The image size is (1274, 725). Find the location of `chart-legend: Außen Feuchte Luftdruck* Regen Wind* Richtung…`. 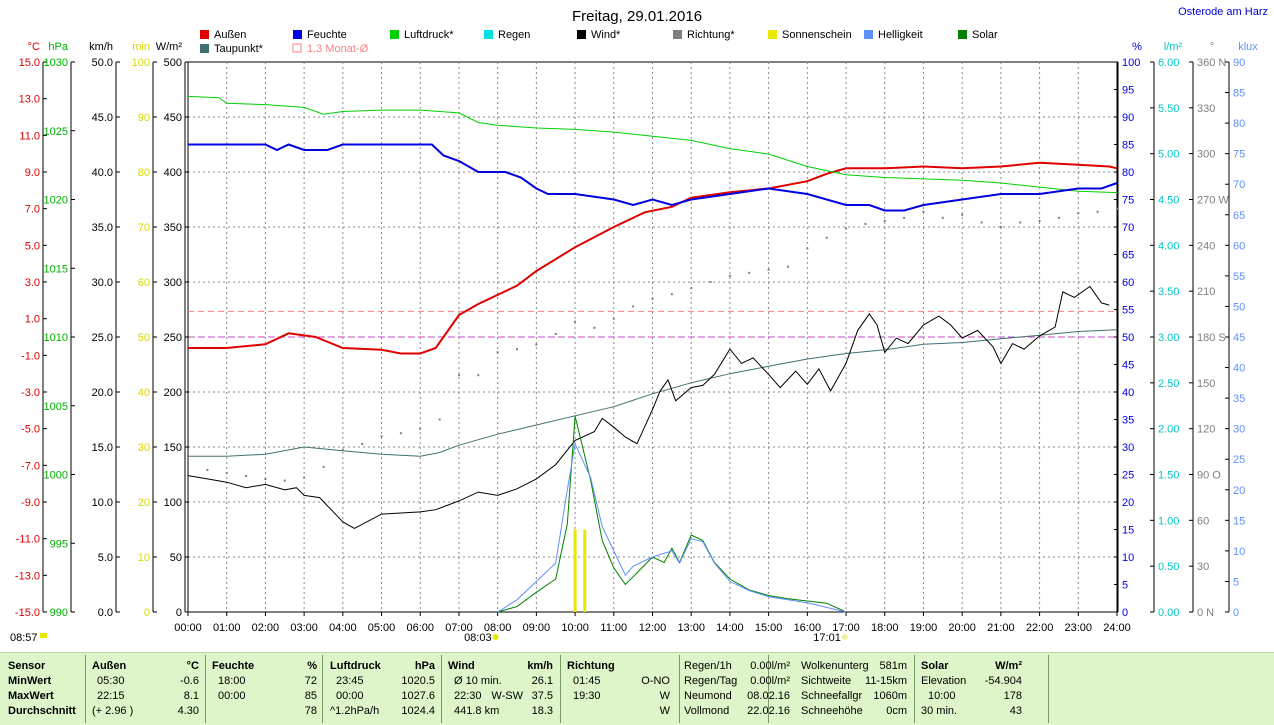

chart-legend: Außen Feuchte Luftdruck* Regen Wind* Richtung… is located at coordinates (599, 42).